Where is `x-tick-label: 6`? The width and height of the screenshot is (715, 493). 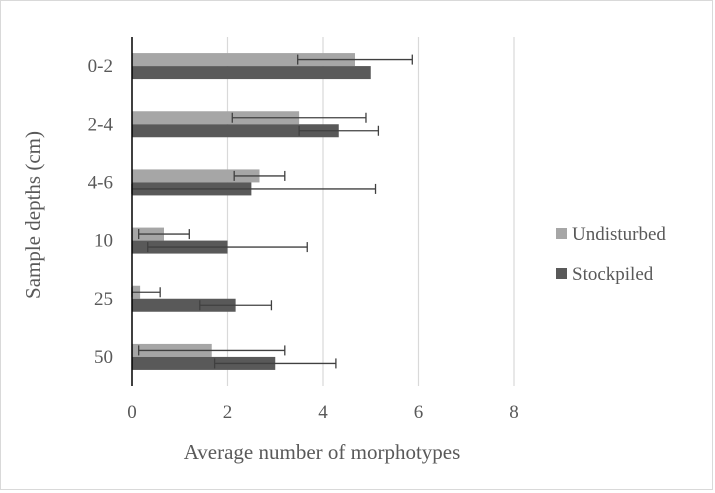
x-tick-label: 6 is located at coordinates (419, 412).